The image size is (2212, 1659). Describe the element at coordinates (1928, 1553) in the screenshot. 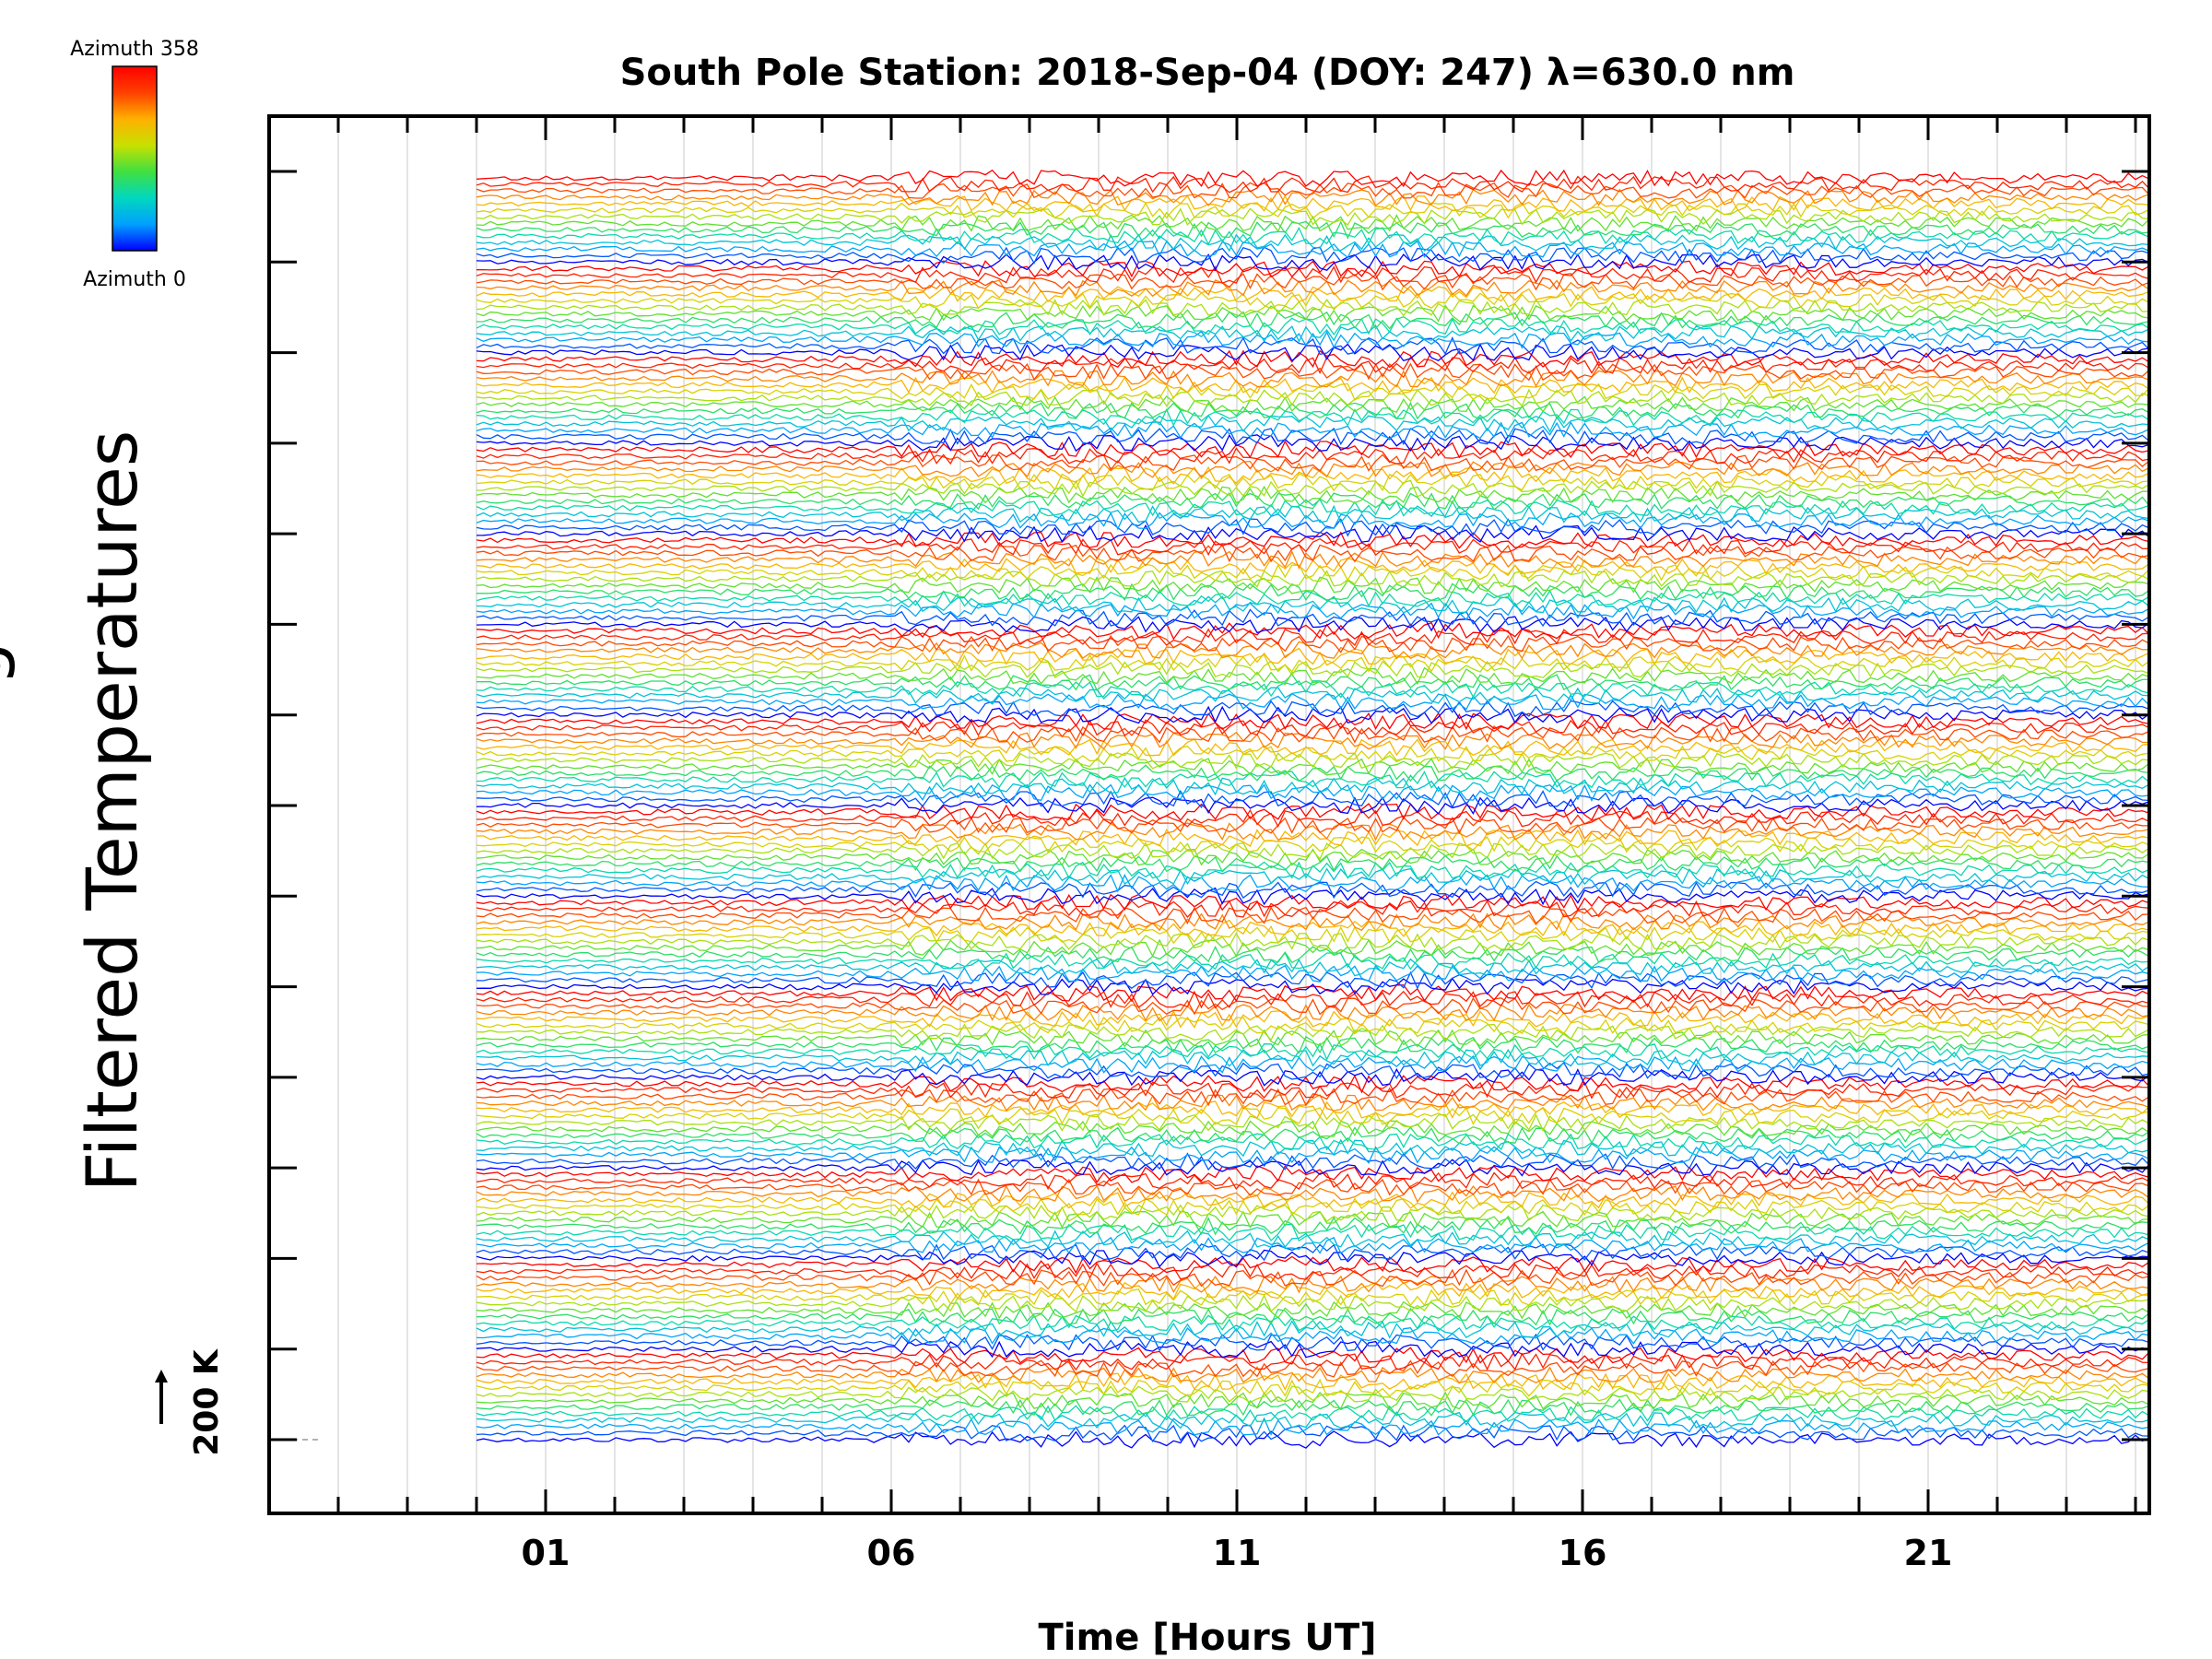

I see `x-tick-label: 21` at that location.